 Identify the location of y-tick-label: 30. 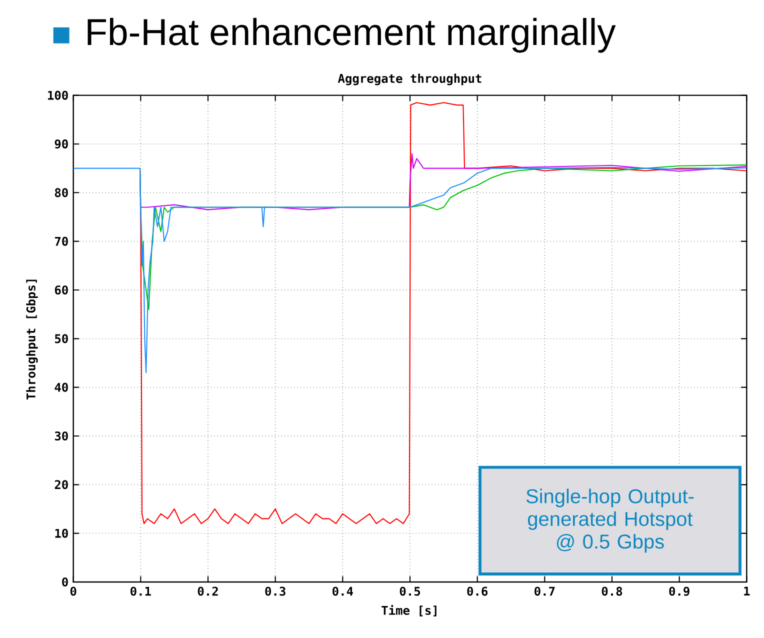
(61, 436).